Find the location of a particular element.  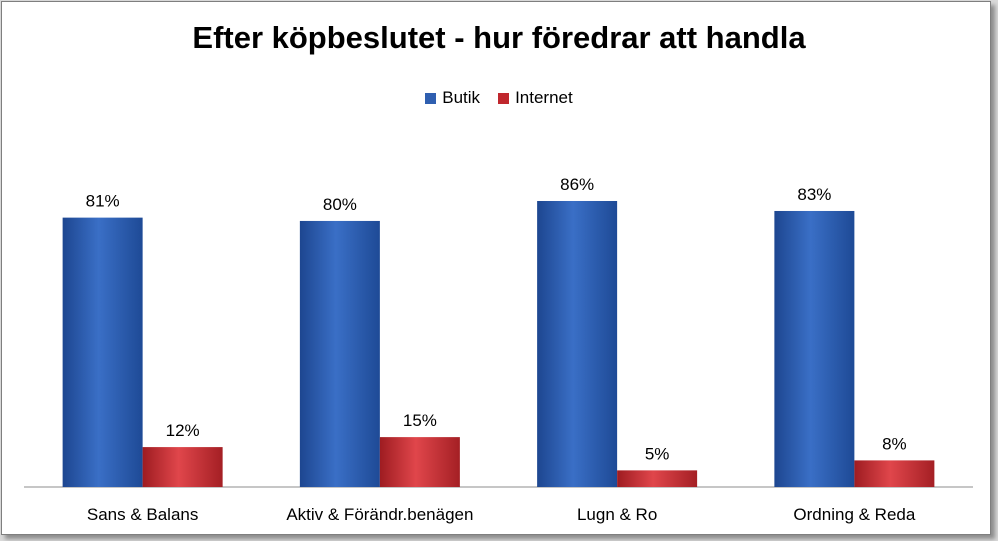

data-label-internet-1: 15% is located at coordinates (420, 420).